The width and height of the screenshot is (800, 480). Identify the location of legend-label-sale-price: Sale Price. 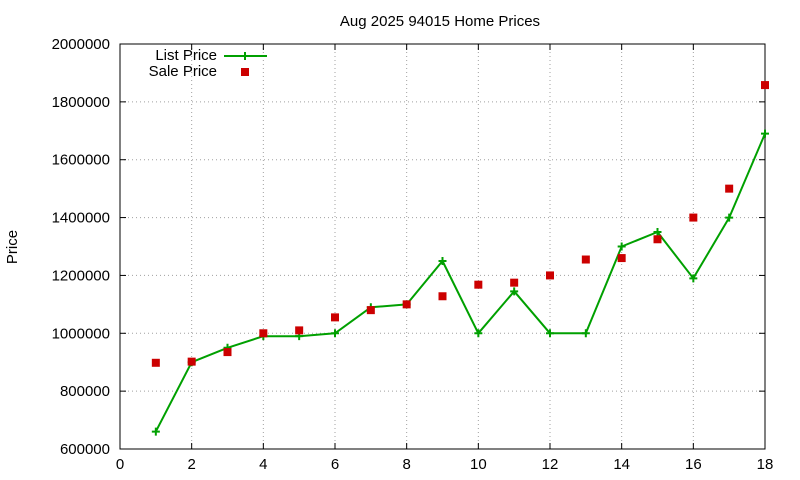
(183, 71).